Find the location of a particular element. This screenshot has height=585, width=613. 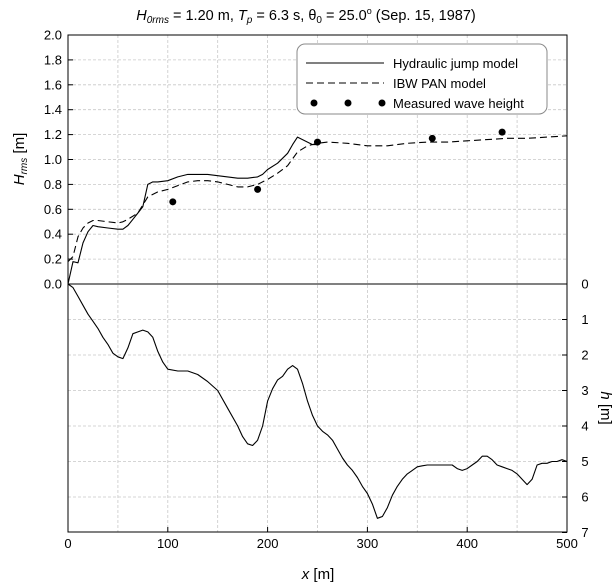

title-deg: o is located at coordinates (369, 11).